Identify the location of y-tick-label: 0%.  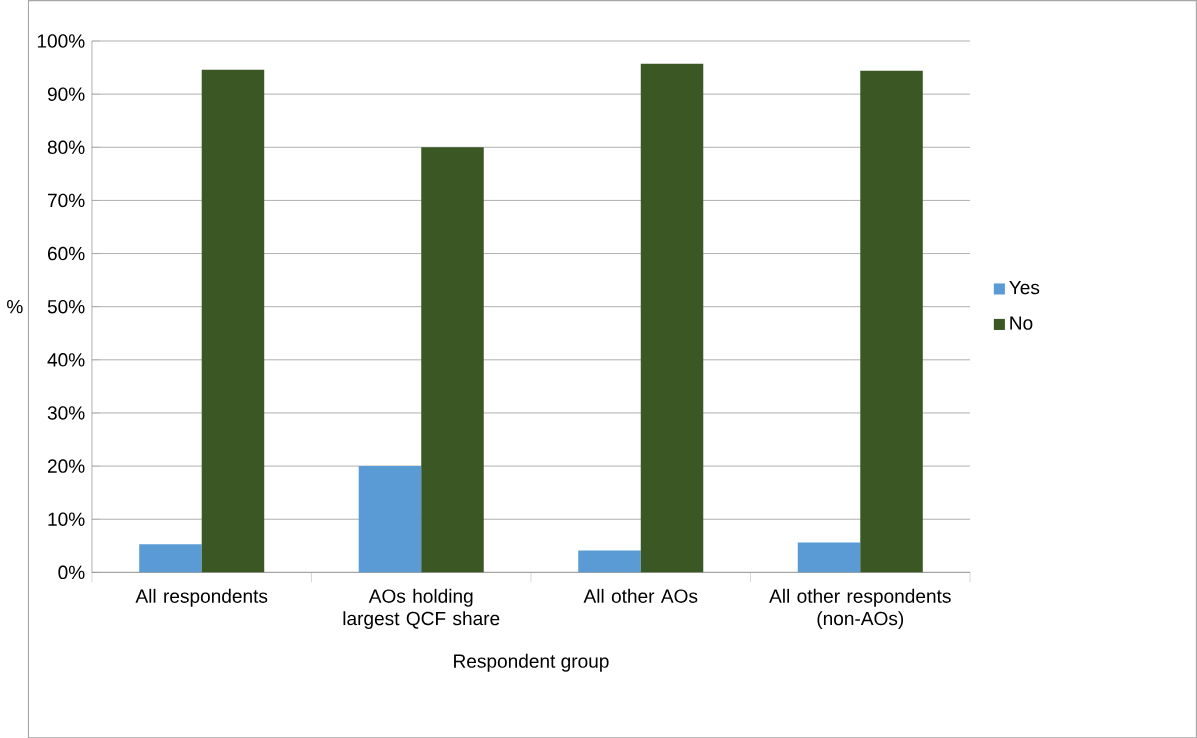
(71, 572).